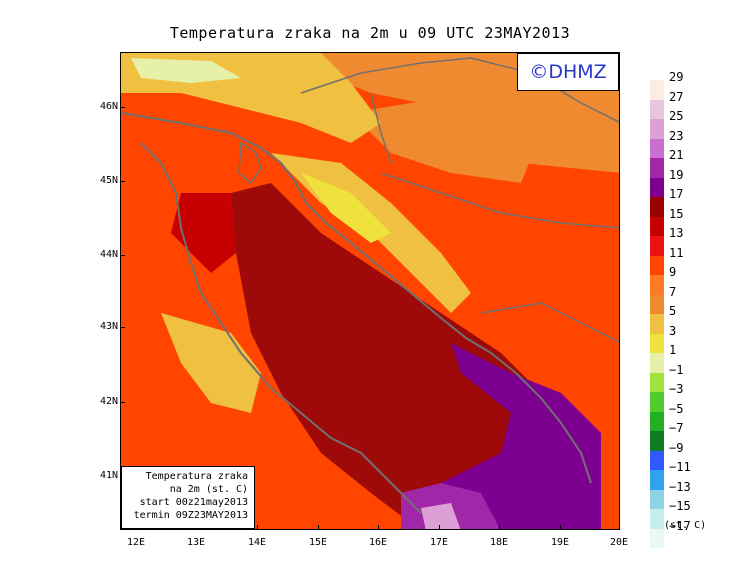 The width and height of the screenshot is (740, 582). I want to click on legend-label: −3, so click(676, 389).